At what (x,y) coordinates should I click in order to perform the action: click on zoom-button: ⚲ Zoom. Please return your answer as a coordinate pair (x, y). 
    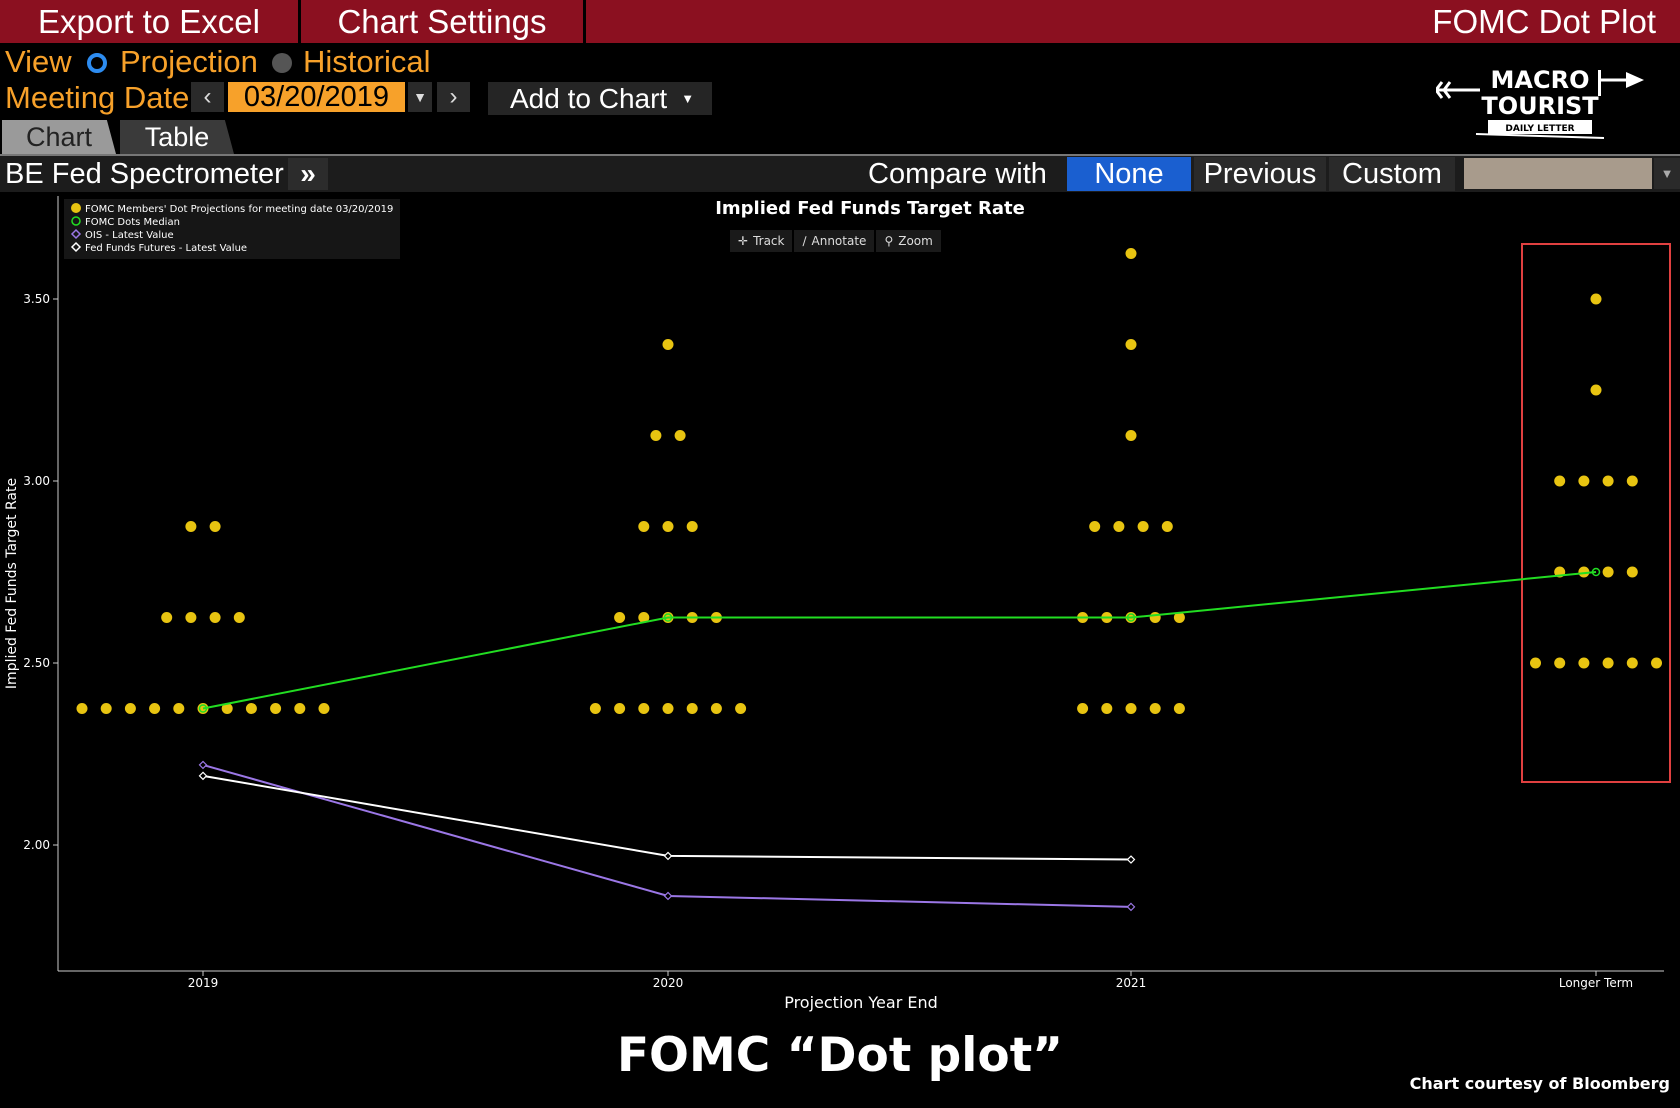
    Looking at the image, I should click on (908, 241).